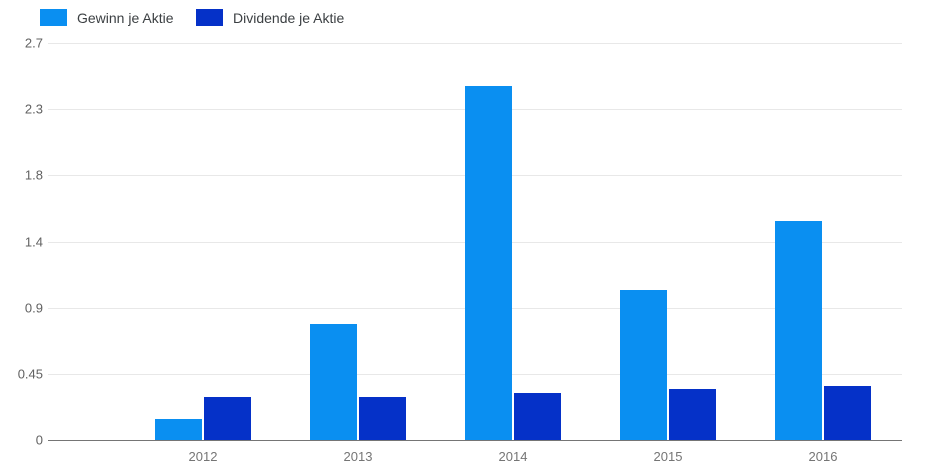  I want to click on bar-dividende-2014, so click(537, 416).